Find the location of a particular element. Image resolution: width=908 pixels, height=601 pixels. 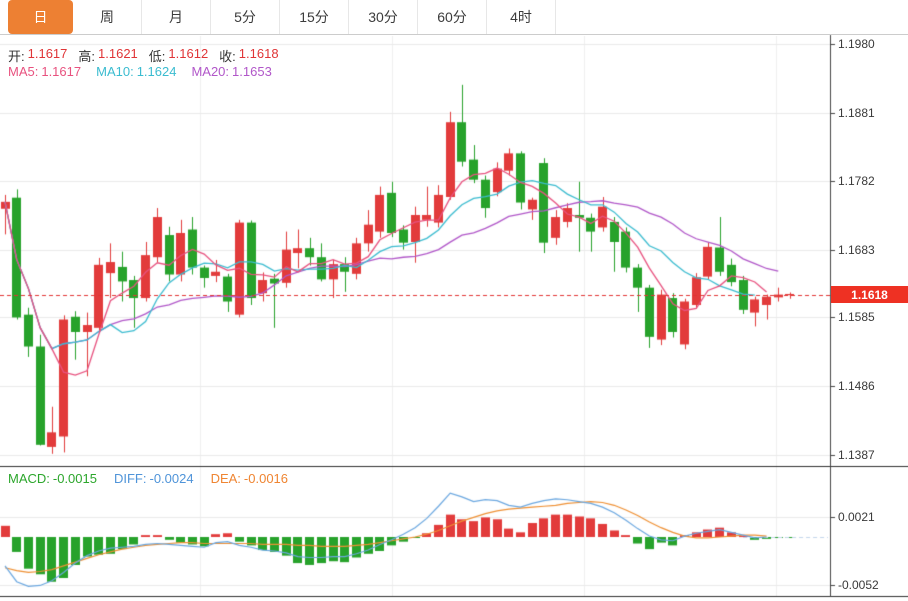

ma-row-value: 1.1624 is located at coordinates (156, 71).